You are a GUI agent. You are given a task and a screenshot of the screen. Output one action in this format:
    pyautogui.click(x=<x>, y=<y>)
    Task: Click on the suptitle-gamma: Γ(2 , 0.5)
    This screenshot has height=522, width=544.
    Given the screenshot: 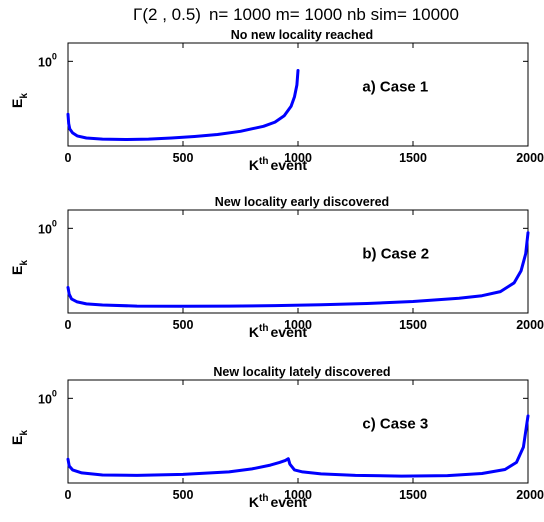 What is the action you would take?
    pyautogui.click(x=167, y=14)
    